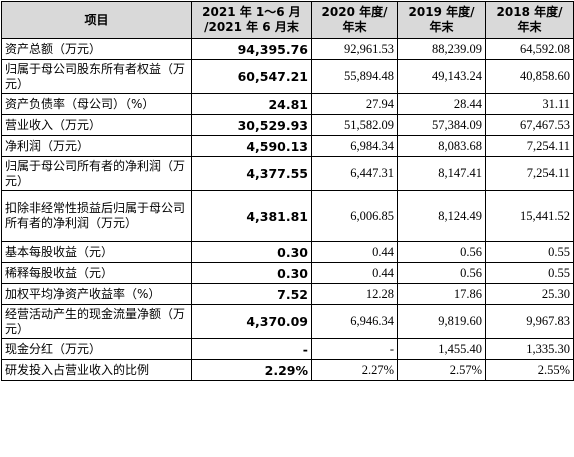 The image size is (574, 457). Describe the element at coordinates (96, 370) in the screenshot. I see `row-label: 研发投入占营业收入的比例` at that location.